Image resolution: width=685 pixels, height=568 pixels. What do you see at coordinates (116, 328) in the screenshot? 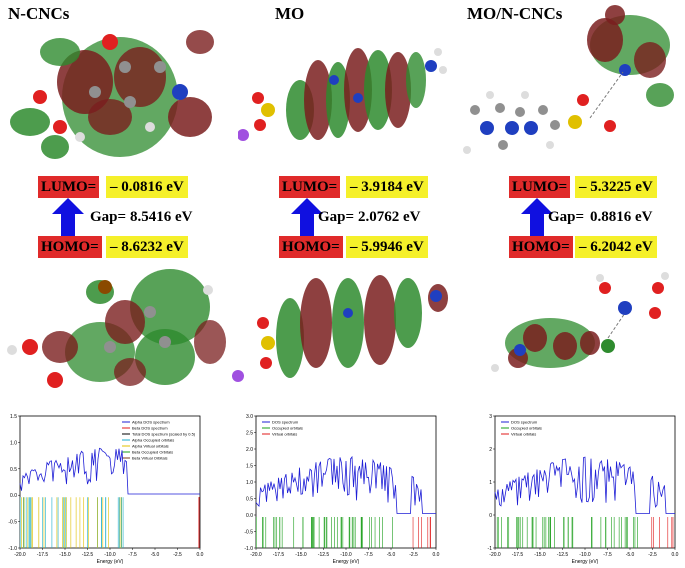
I see `homo-orbital-ncncs` at bounding box center [116, 328].